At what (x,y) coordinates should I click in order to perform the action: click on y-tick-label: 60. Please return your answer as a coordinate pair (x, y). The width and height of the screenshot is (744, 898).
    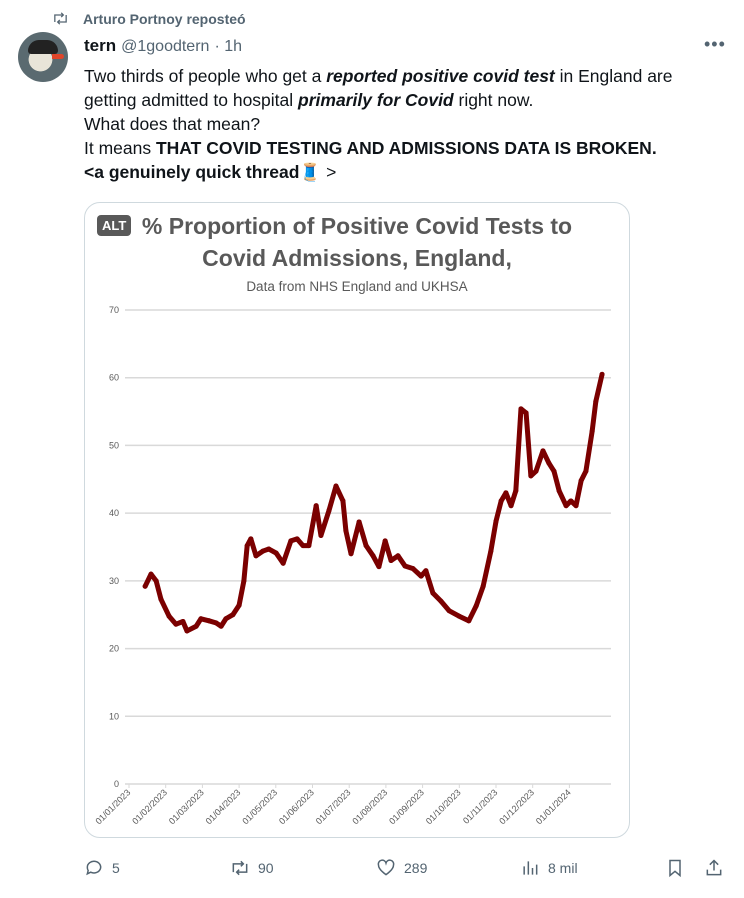
    Looking at the image, I should click on (114, 378).